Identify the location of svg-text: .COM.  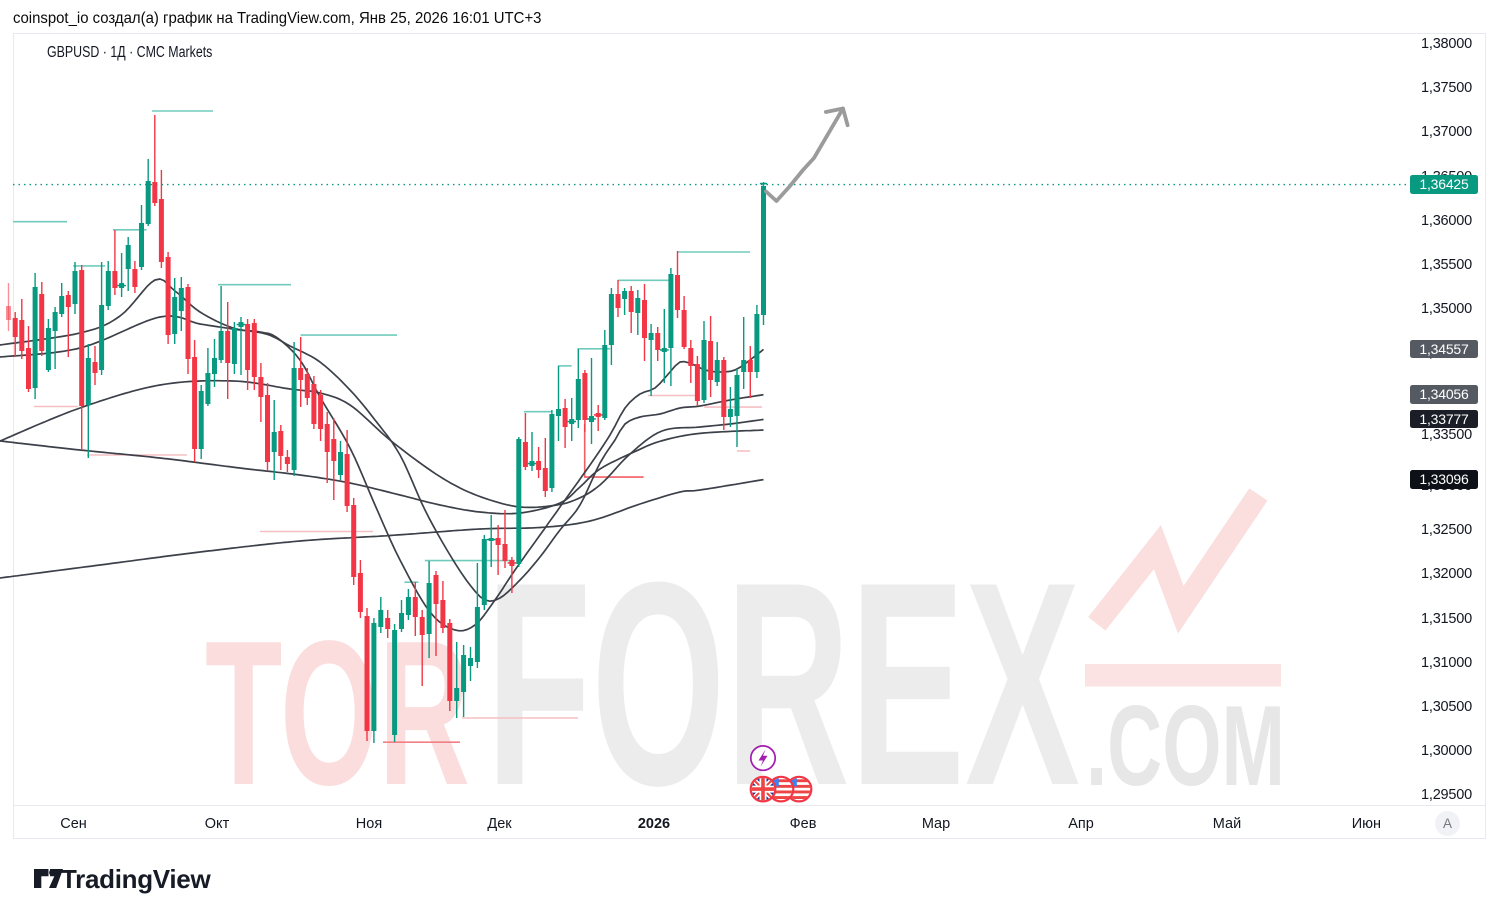
(1185, 746).